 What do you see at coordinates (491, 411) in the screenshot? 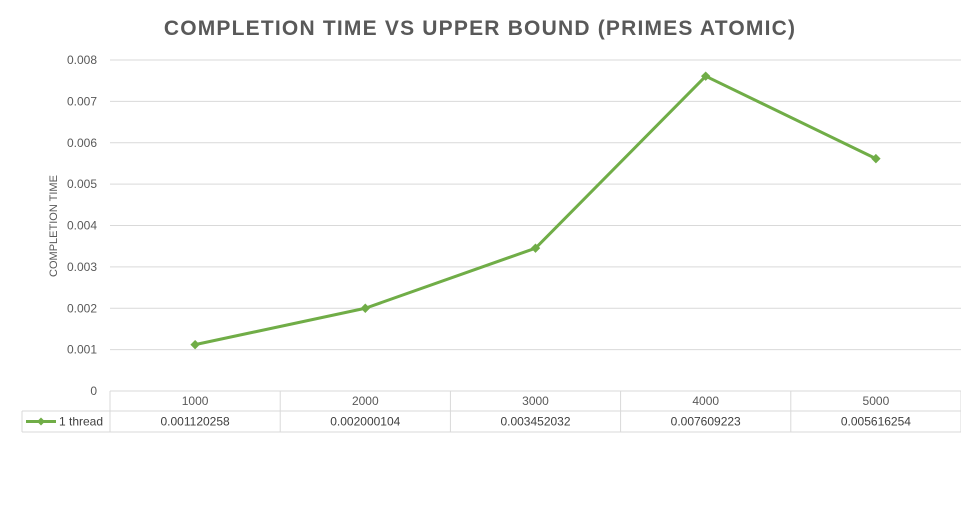
I see `data-table-grid` at bounding box center [491, 411].